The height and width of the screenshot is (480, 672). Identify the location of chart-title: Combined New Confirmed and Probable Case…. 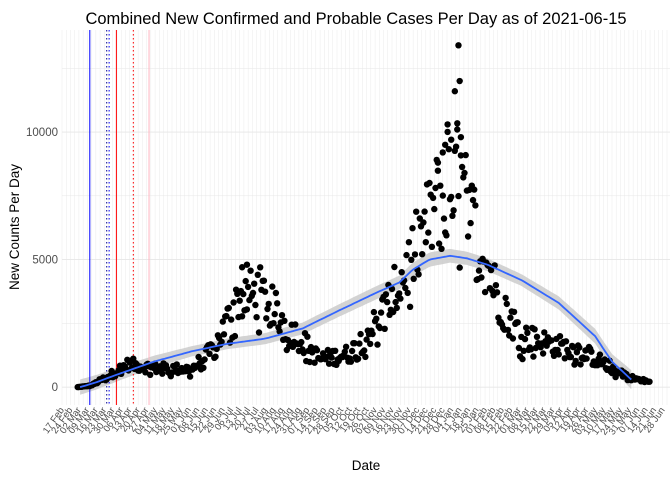
(355, 19).